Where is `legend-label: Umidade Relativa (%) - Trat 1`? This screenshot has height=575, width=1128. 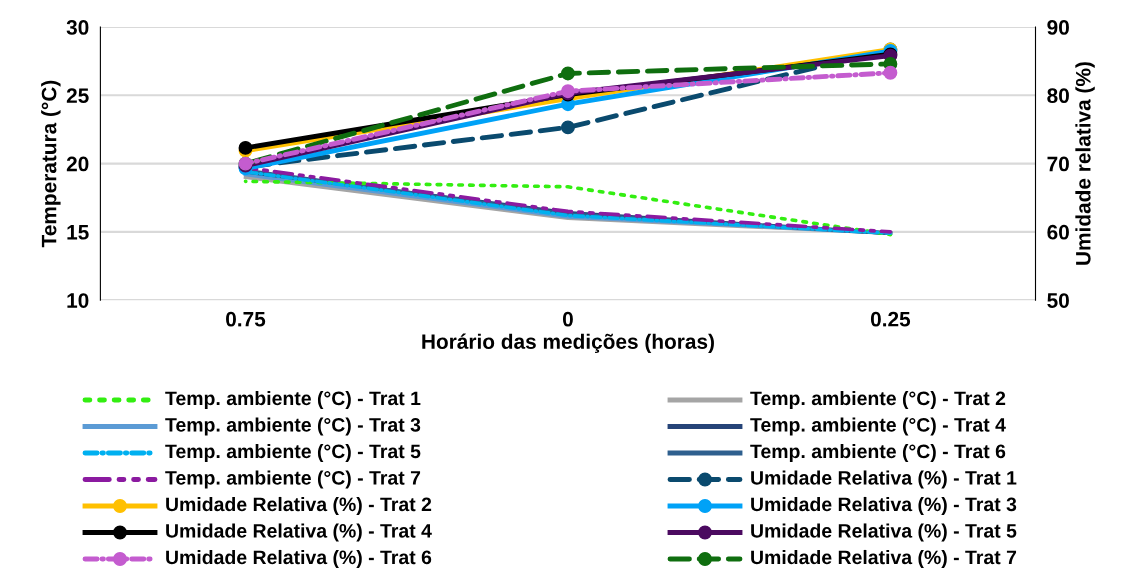 legend-label: Umidade Relativa (%) - Trat 1 is located at coordinates (884, 479).